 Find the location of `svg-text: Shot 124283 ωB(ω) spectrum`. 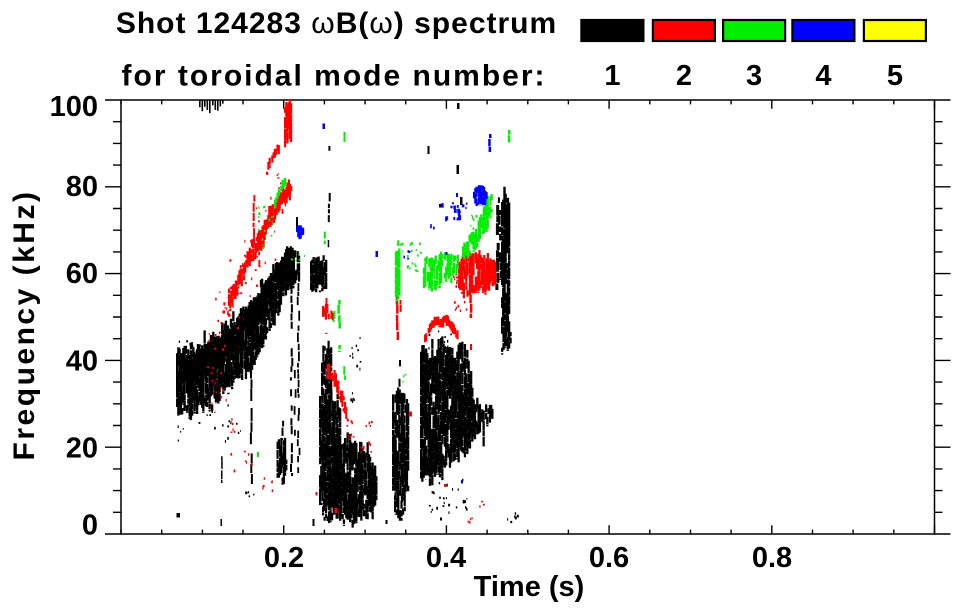

svg-text: Shot 124283 ωB(ω) spectrum is located at coordinates (336, 23).